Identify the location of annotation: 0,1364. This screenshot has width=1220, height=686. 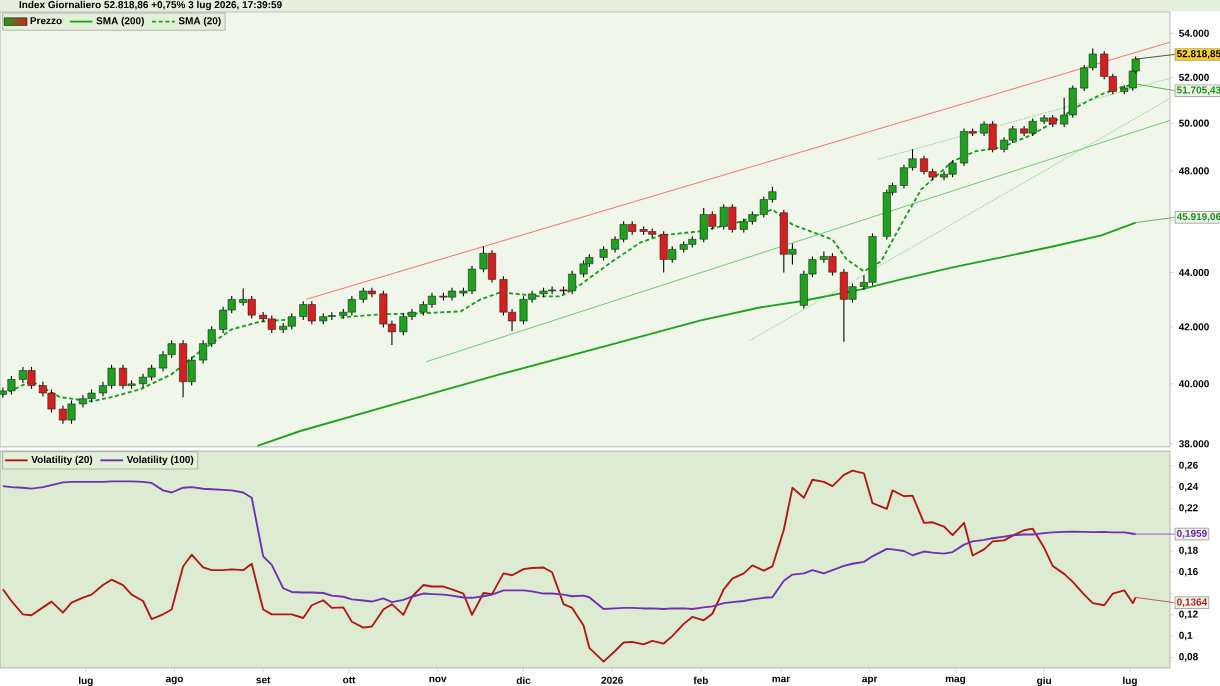
(1192, 602).